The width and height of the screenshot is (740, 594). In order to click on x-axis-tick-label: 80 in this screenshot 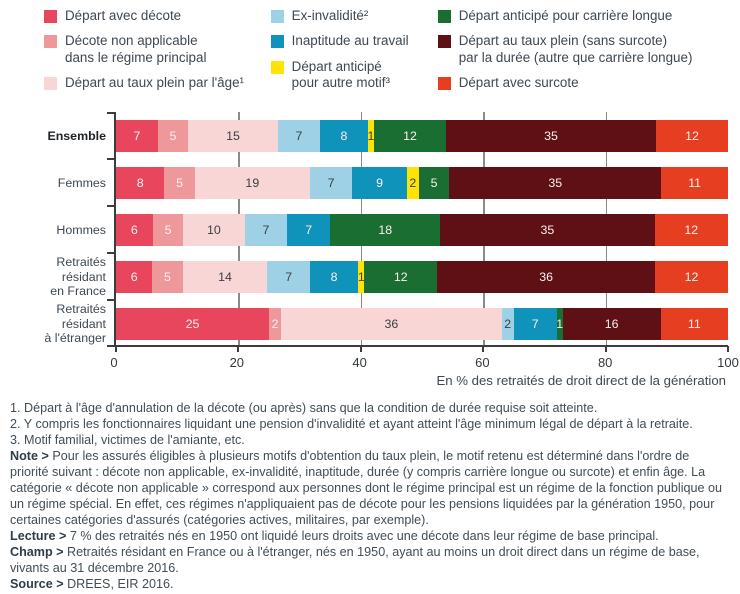, I will do `click(605, 363)`.